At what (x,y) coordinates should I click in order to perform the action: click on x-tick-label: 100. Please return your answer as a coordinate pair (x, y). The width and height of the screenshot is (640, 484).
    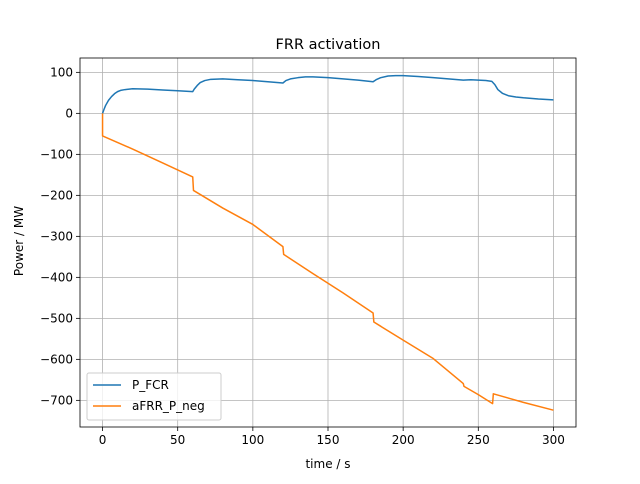
    Looking at the image, I should click on (252, 440).